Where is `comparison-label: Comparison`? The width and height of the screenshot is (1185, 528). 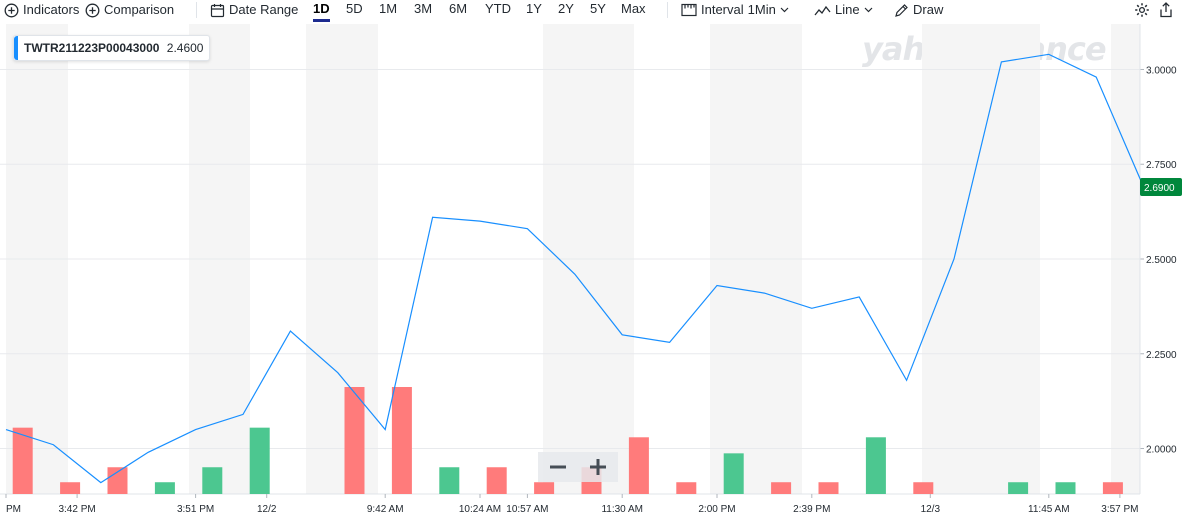 comparison-label: Comparison is located at coordinates (139, 9).